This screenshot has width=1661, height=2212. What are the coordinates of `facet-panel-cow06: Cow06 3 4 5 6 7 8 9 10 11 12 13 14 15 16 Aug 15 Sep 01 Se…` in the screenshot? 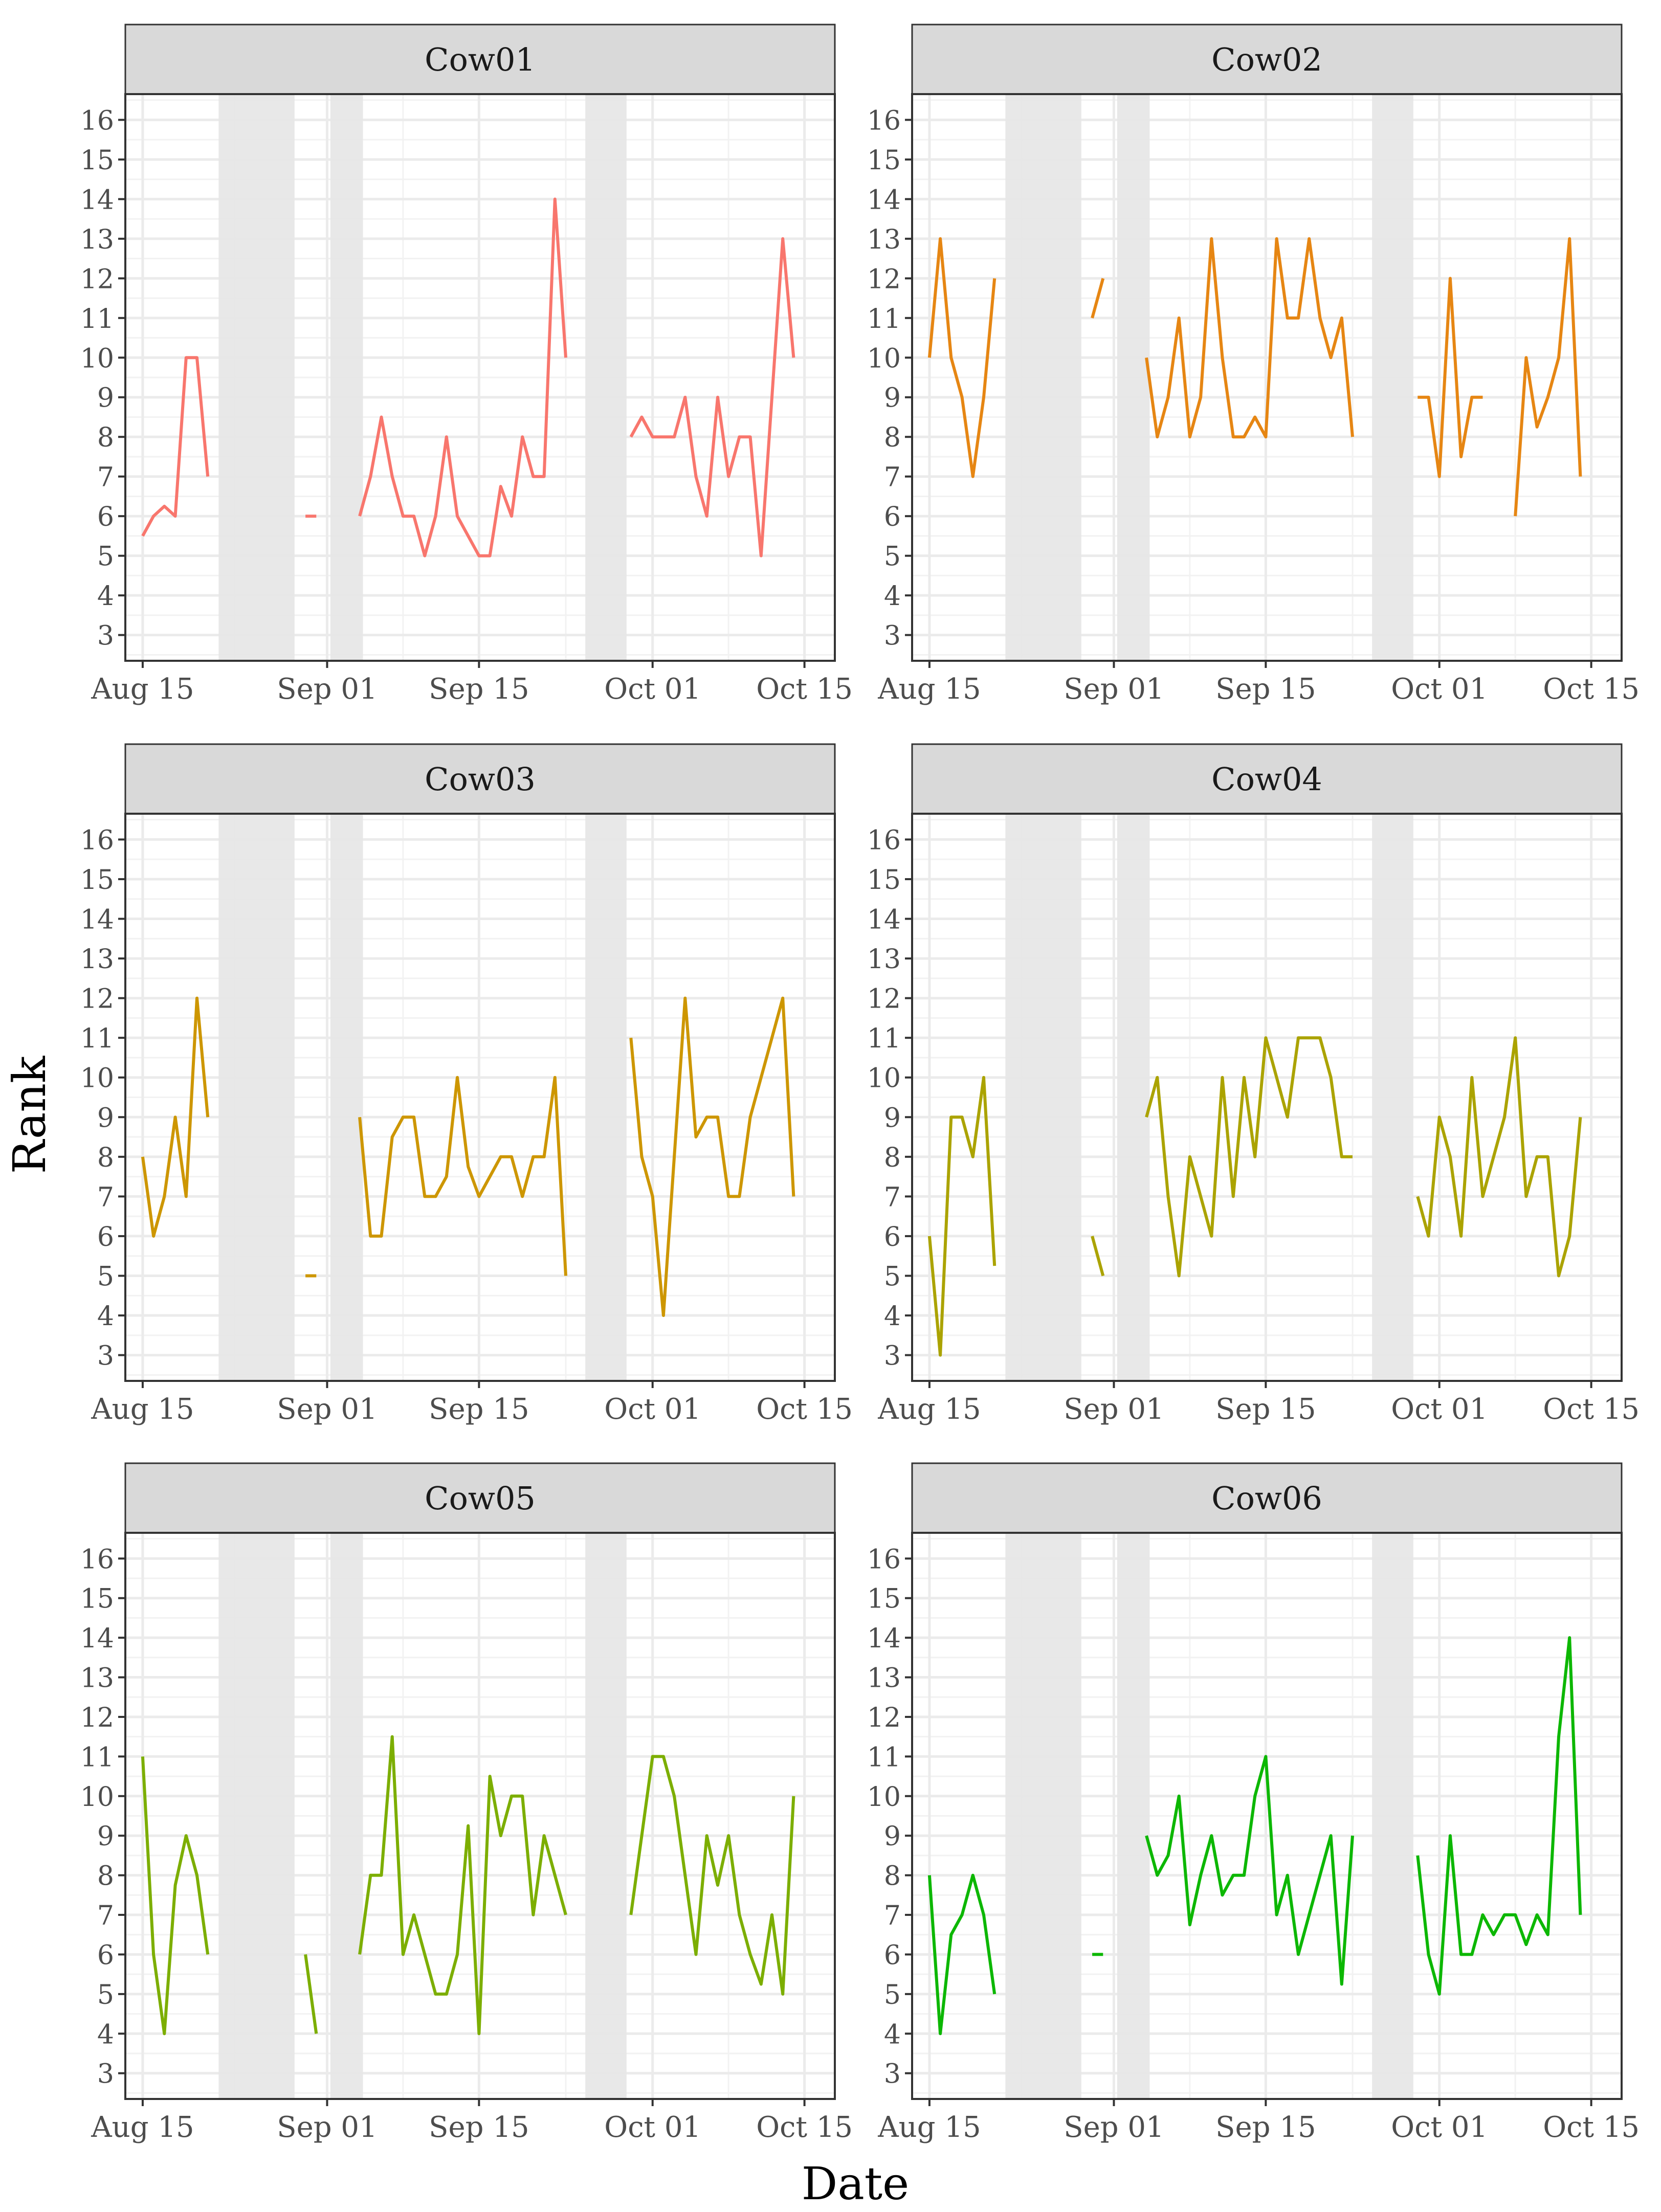 It's located at (1253, 1803).